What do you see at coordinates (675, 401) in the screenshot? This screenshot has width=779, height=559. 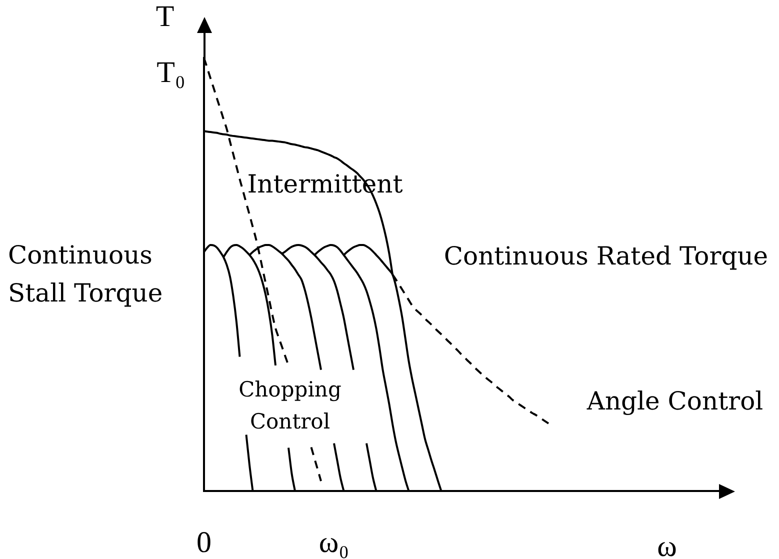 I see `annotation: Angle Control` at bounding box center [675, 401].